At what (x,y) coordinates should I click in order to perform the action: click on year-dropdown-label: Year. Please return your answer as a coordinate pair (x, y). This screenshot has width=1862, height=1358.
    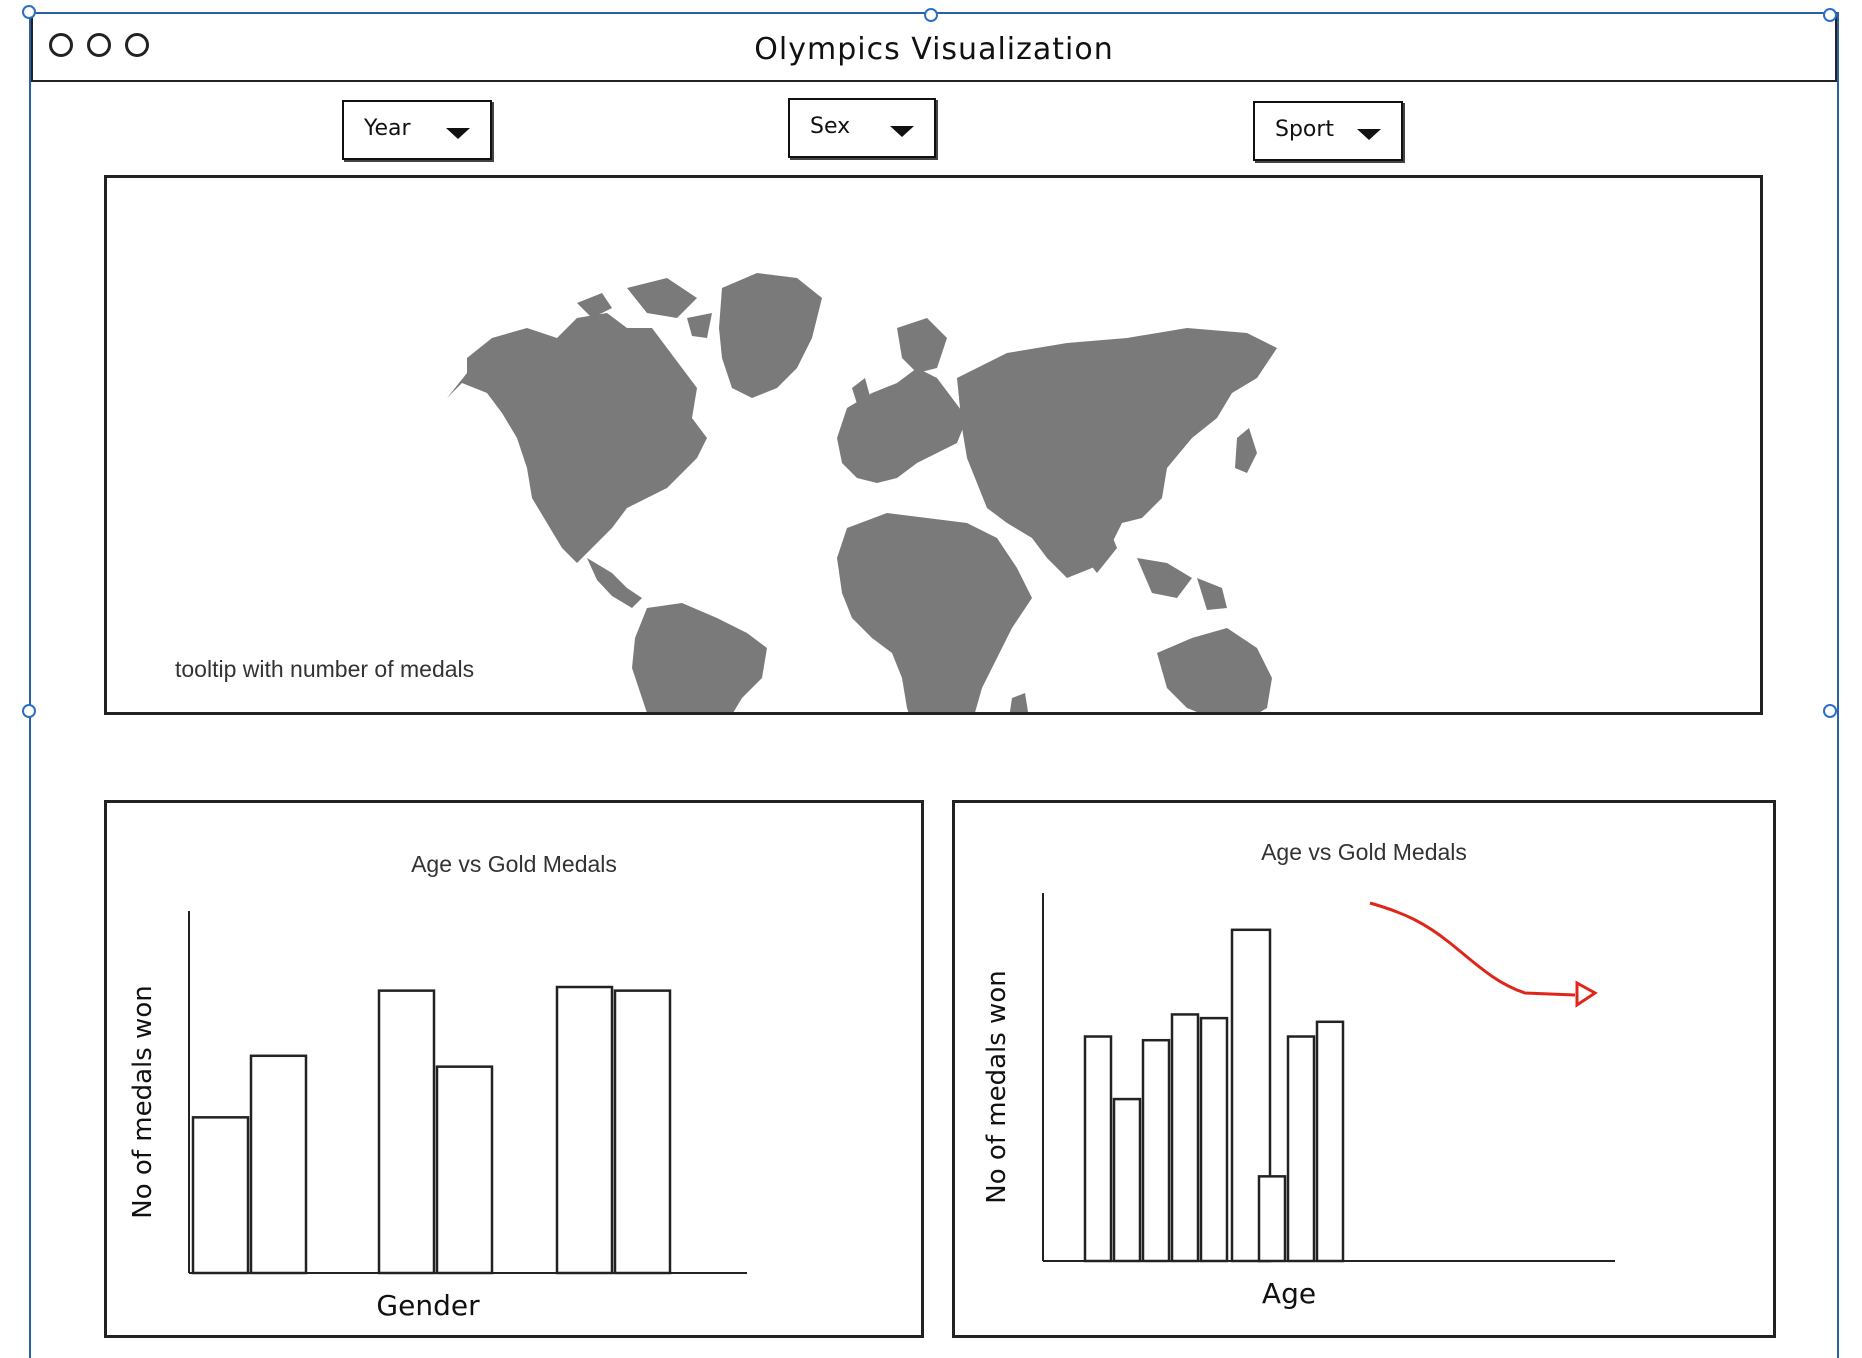
    Looking at the image, I should click on (387, 128).